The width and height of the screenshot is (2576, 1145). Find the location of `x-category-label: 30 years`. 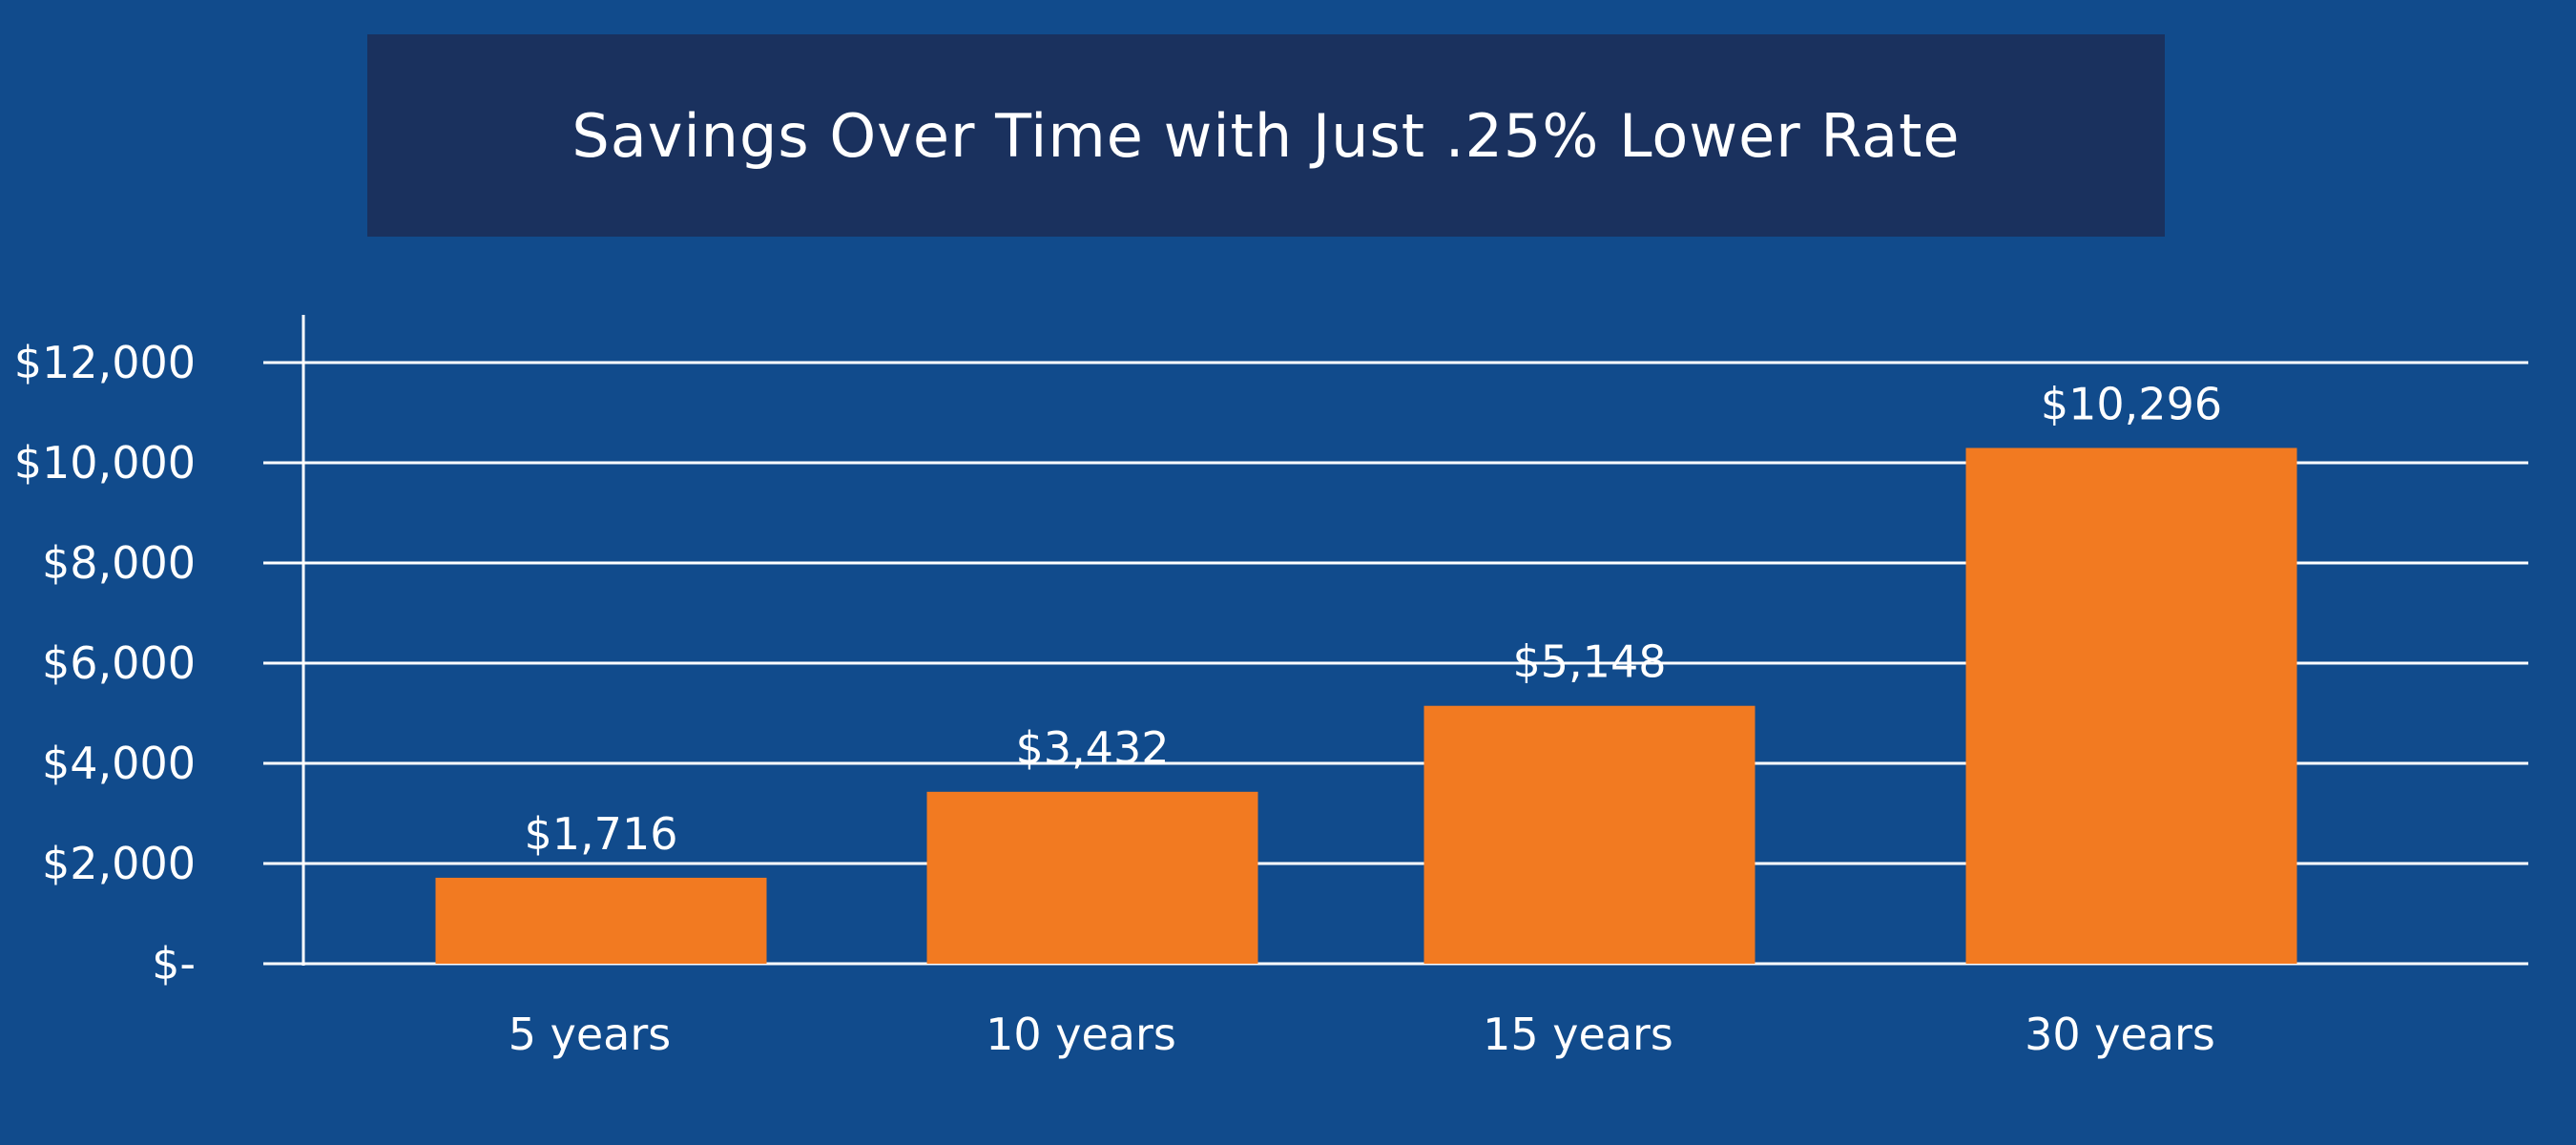

x-category-label: 30 years is located at coordinates (2120, 1034).